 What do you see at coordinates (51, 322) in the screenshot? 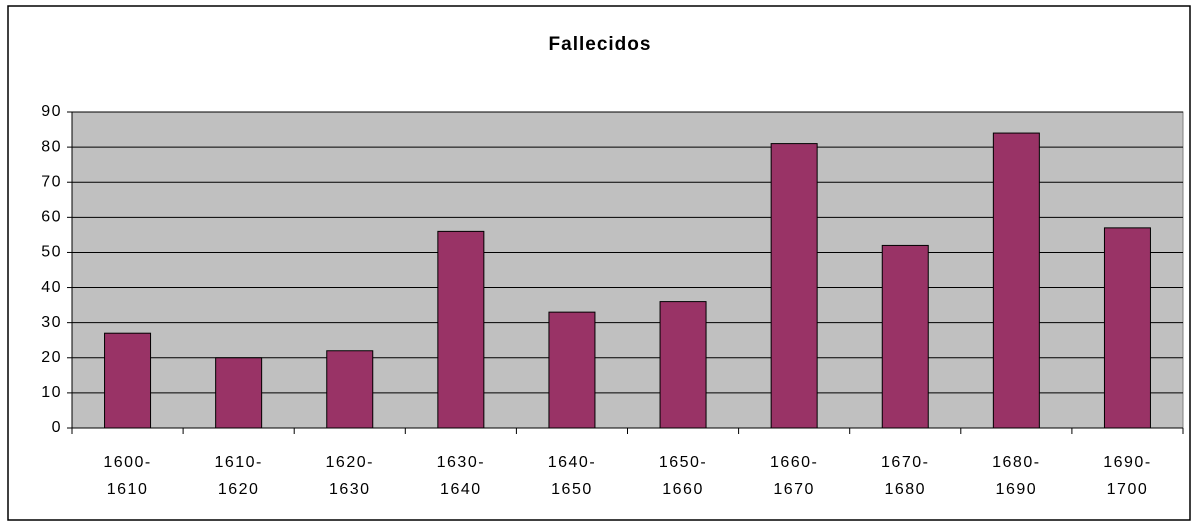
I see `y-tick-label: 30` at bounding box center [51, 322].